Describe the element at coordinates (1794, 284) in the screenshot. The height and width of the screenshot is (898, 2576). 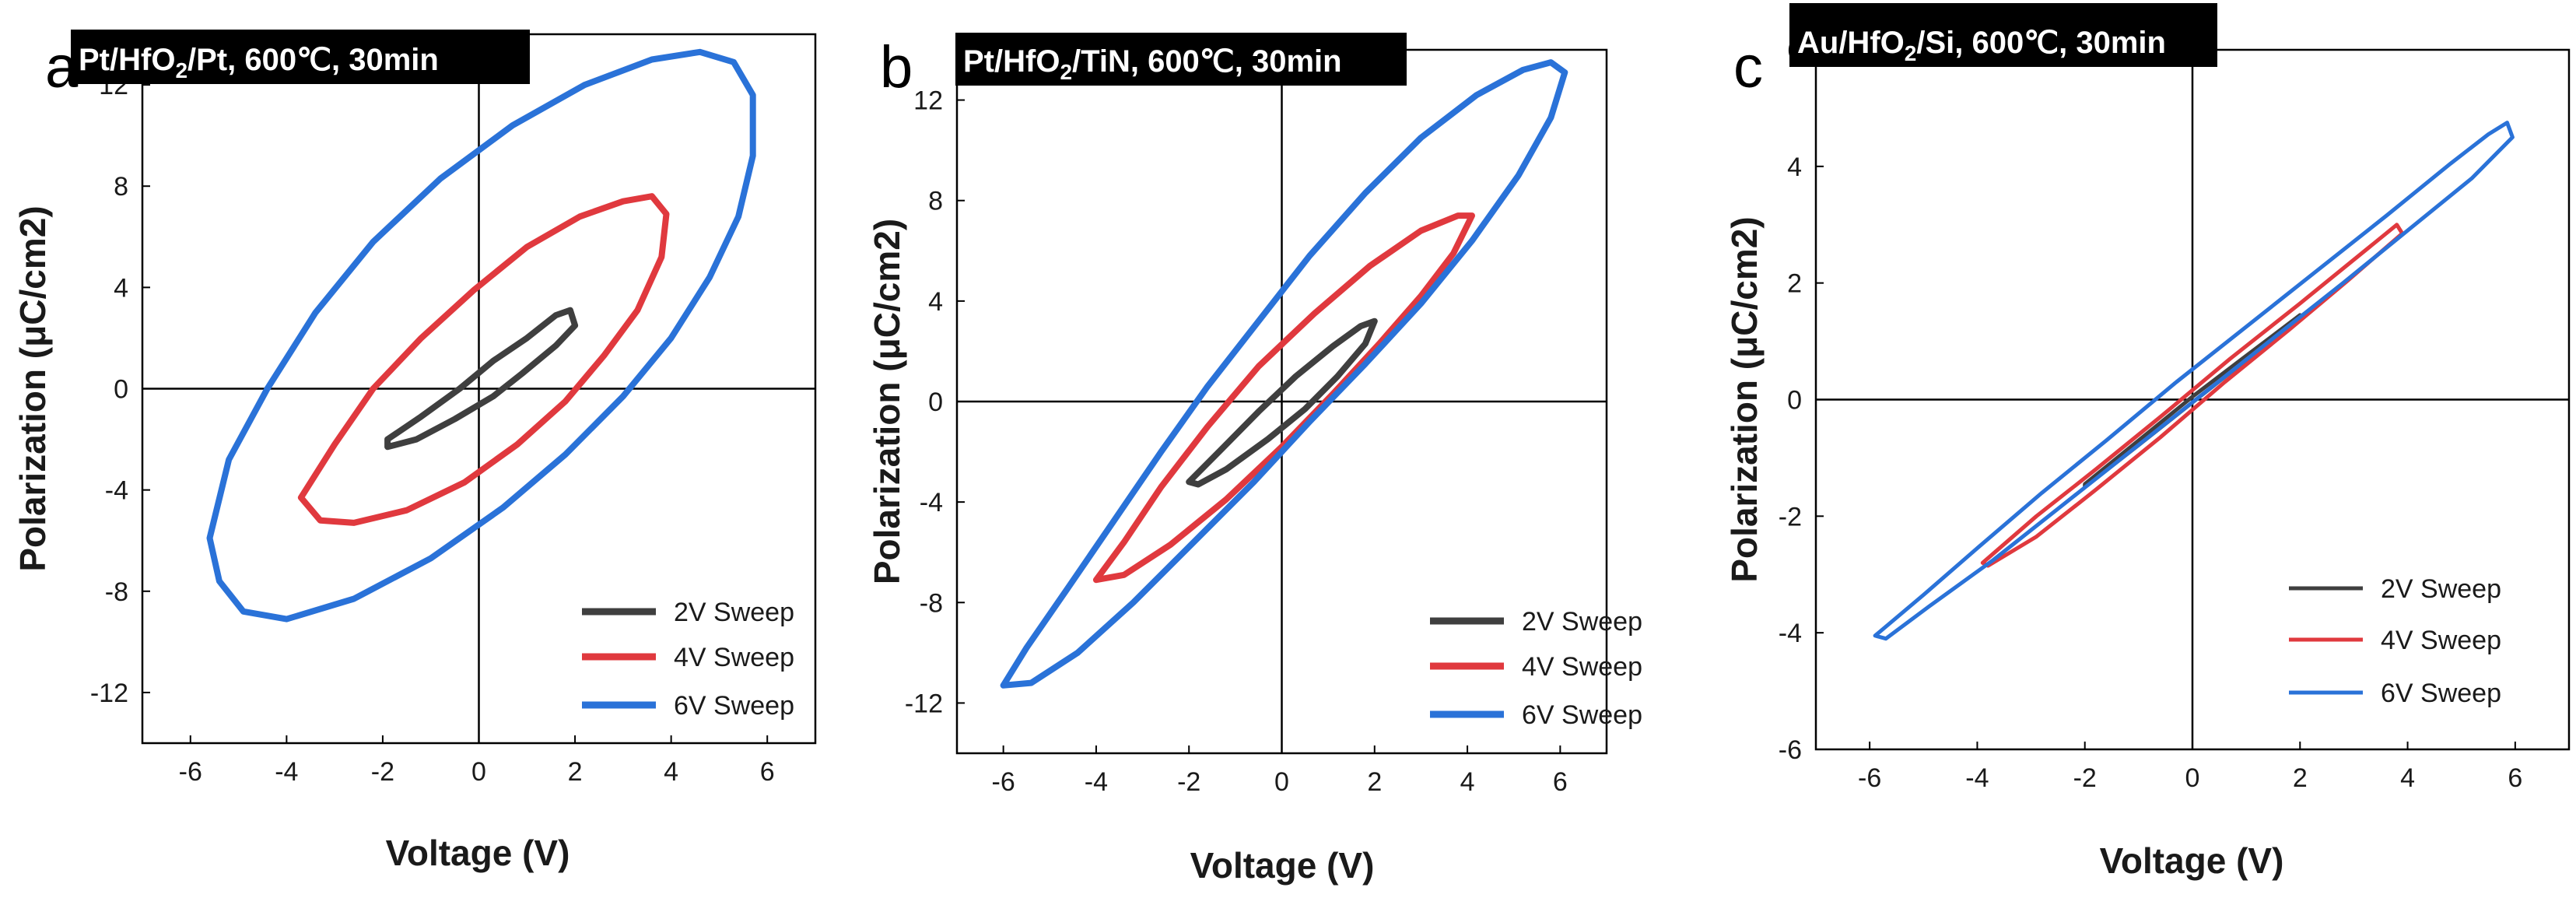
I see `y-tick-label: 2` at that location.